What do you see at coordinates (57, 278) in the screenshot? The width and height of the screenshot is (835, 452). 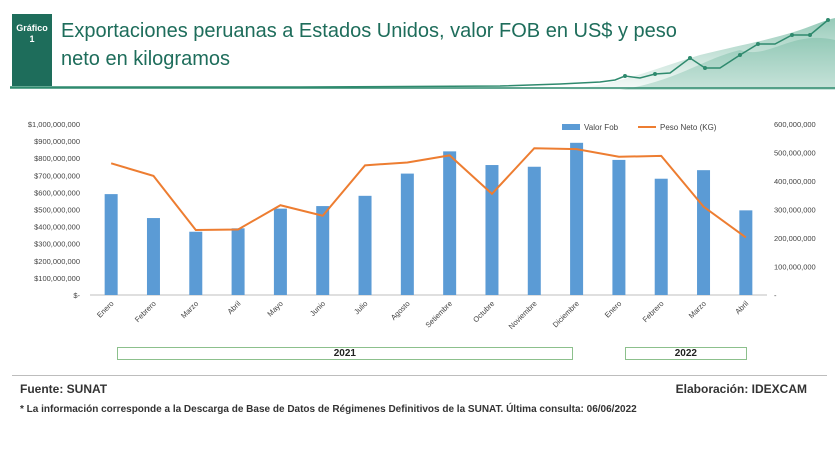 I see `left-axis-tick-label: $100,000,000` at bounding box center [57, 278].